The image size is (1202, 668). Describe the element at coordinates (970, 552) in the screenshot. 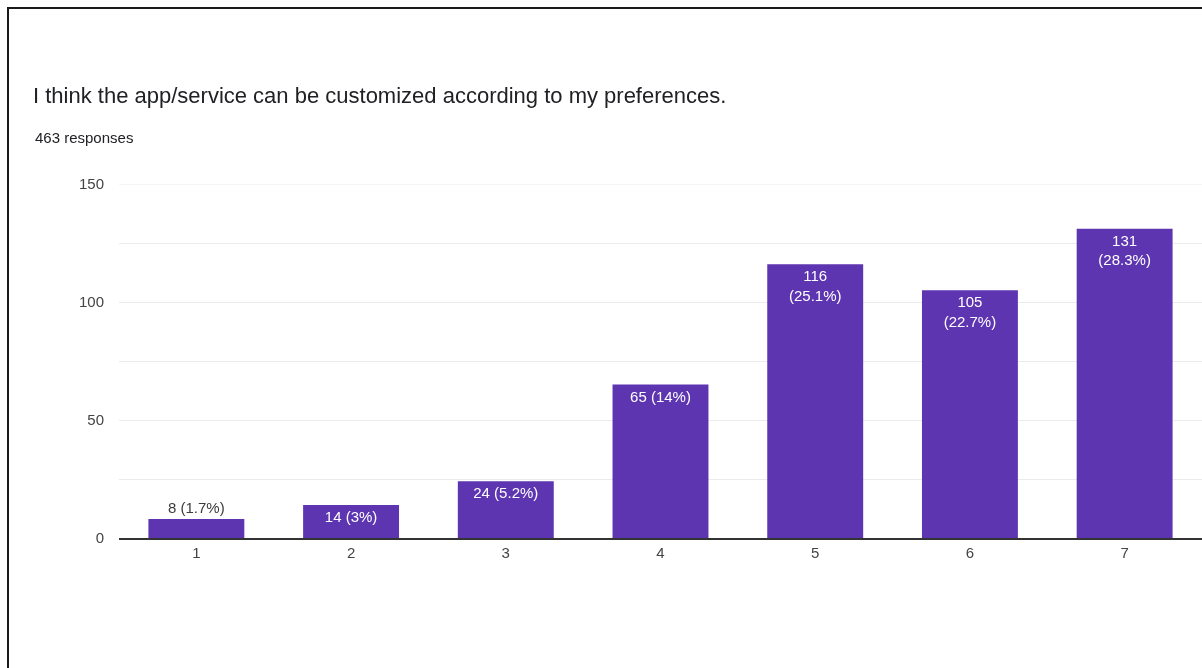

I see `x-tick-label: 6` at that location.